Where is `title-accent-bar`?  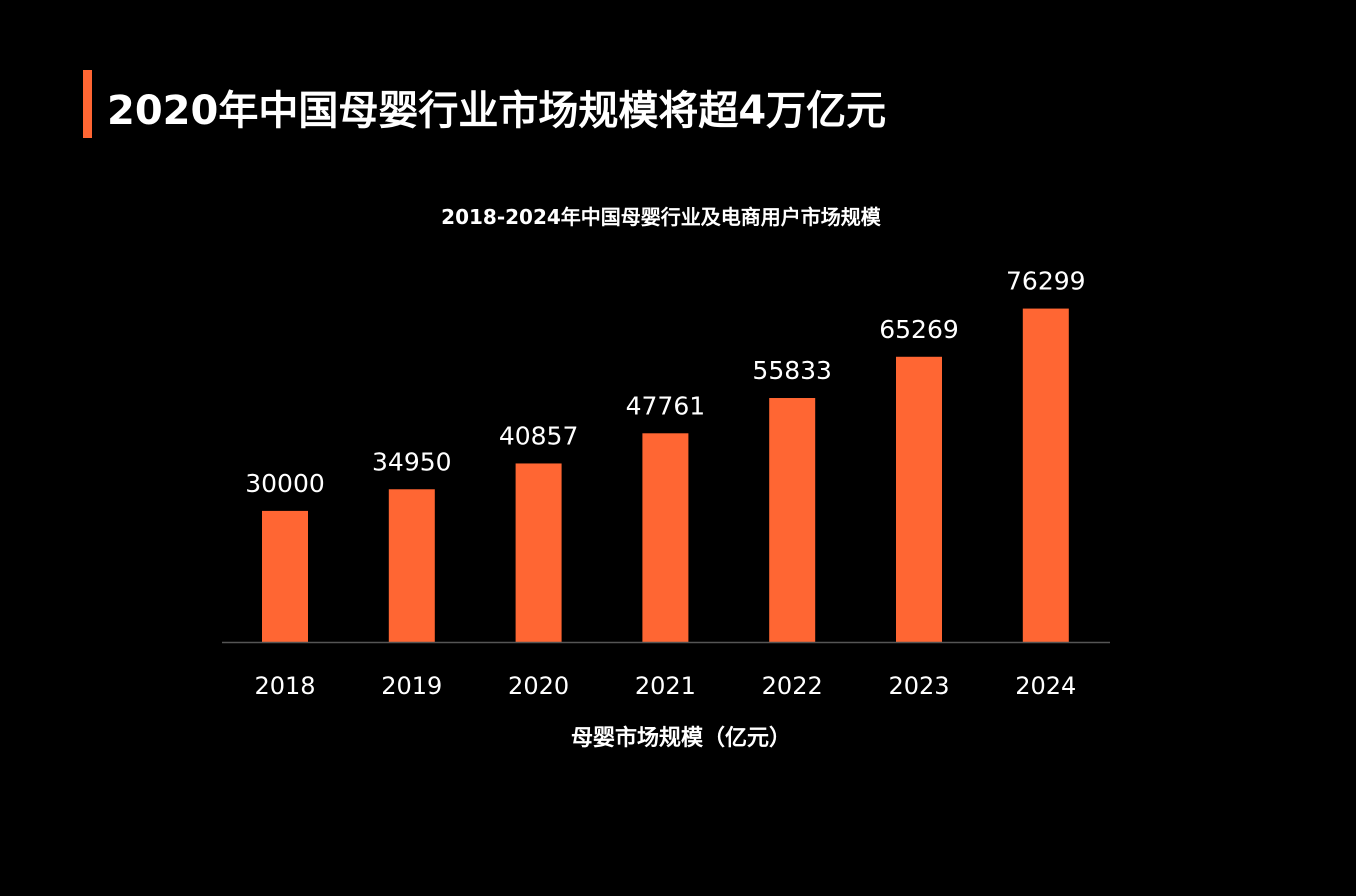
title-accent-bar is located at coordinates (87, 104).